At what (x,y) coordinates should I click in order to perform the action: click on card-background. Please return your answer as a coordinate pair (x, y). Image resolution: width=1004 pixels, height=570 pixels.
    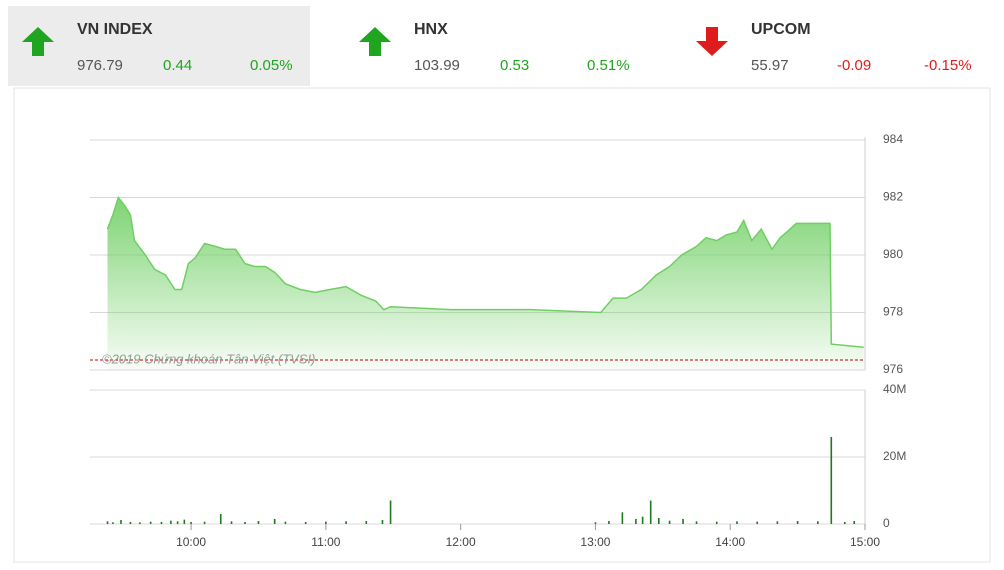
    Looking at the image, I should click on (159, 46).